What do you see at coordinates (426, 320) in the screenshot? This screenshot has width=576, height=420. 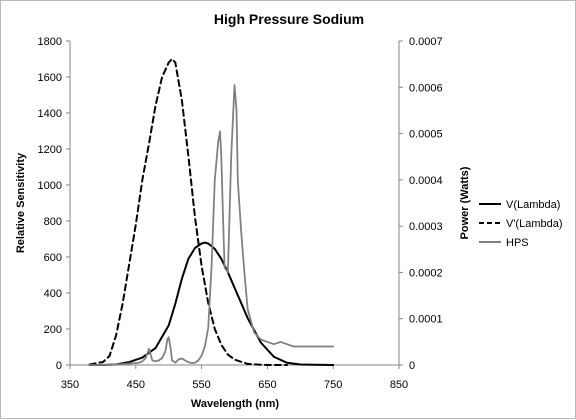 I see `y2-tick-label: 0.0001` at bounding box center [426, 320].